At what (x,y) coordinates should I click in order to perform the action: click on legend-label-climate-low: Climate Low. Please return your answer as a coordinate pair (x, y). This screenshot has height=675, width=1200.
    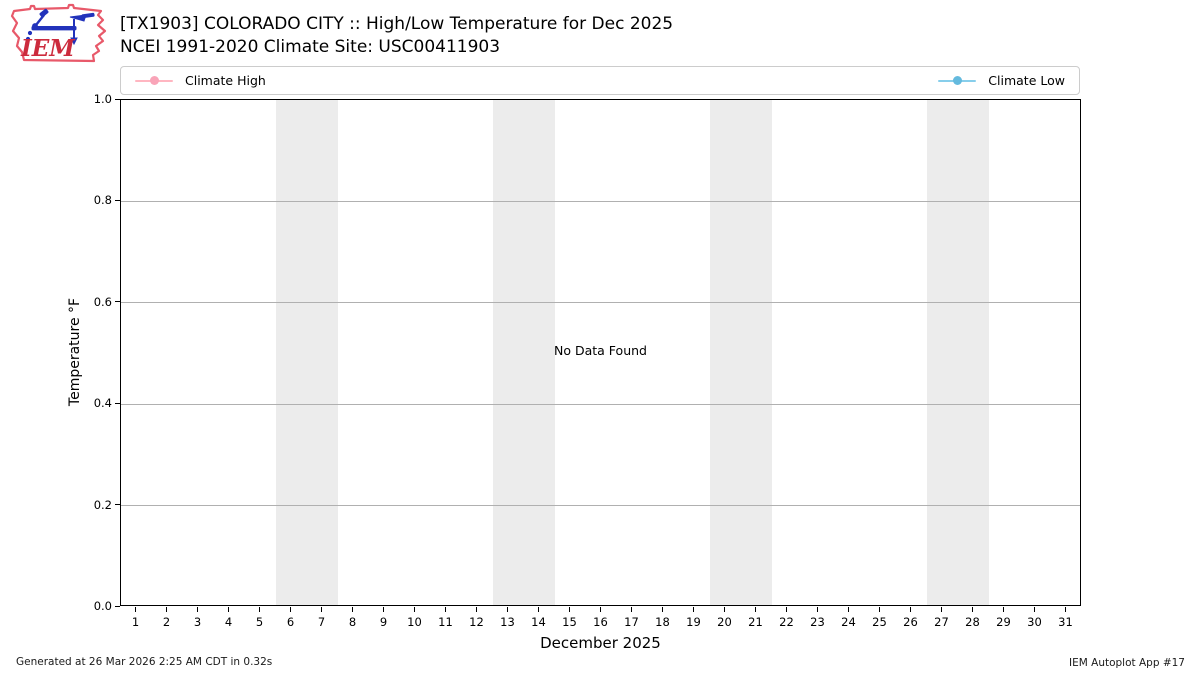
    Looking at the image, I should click on (1026, 80).